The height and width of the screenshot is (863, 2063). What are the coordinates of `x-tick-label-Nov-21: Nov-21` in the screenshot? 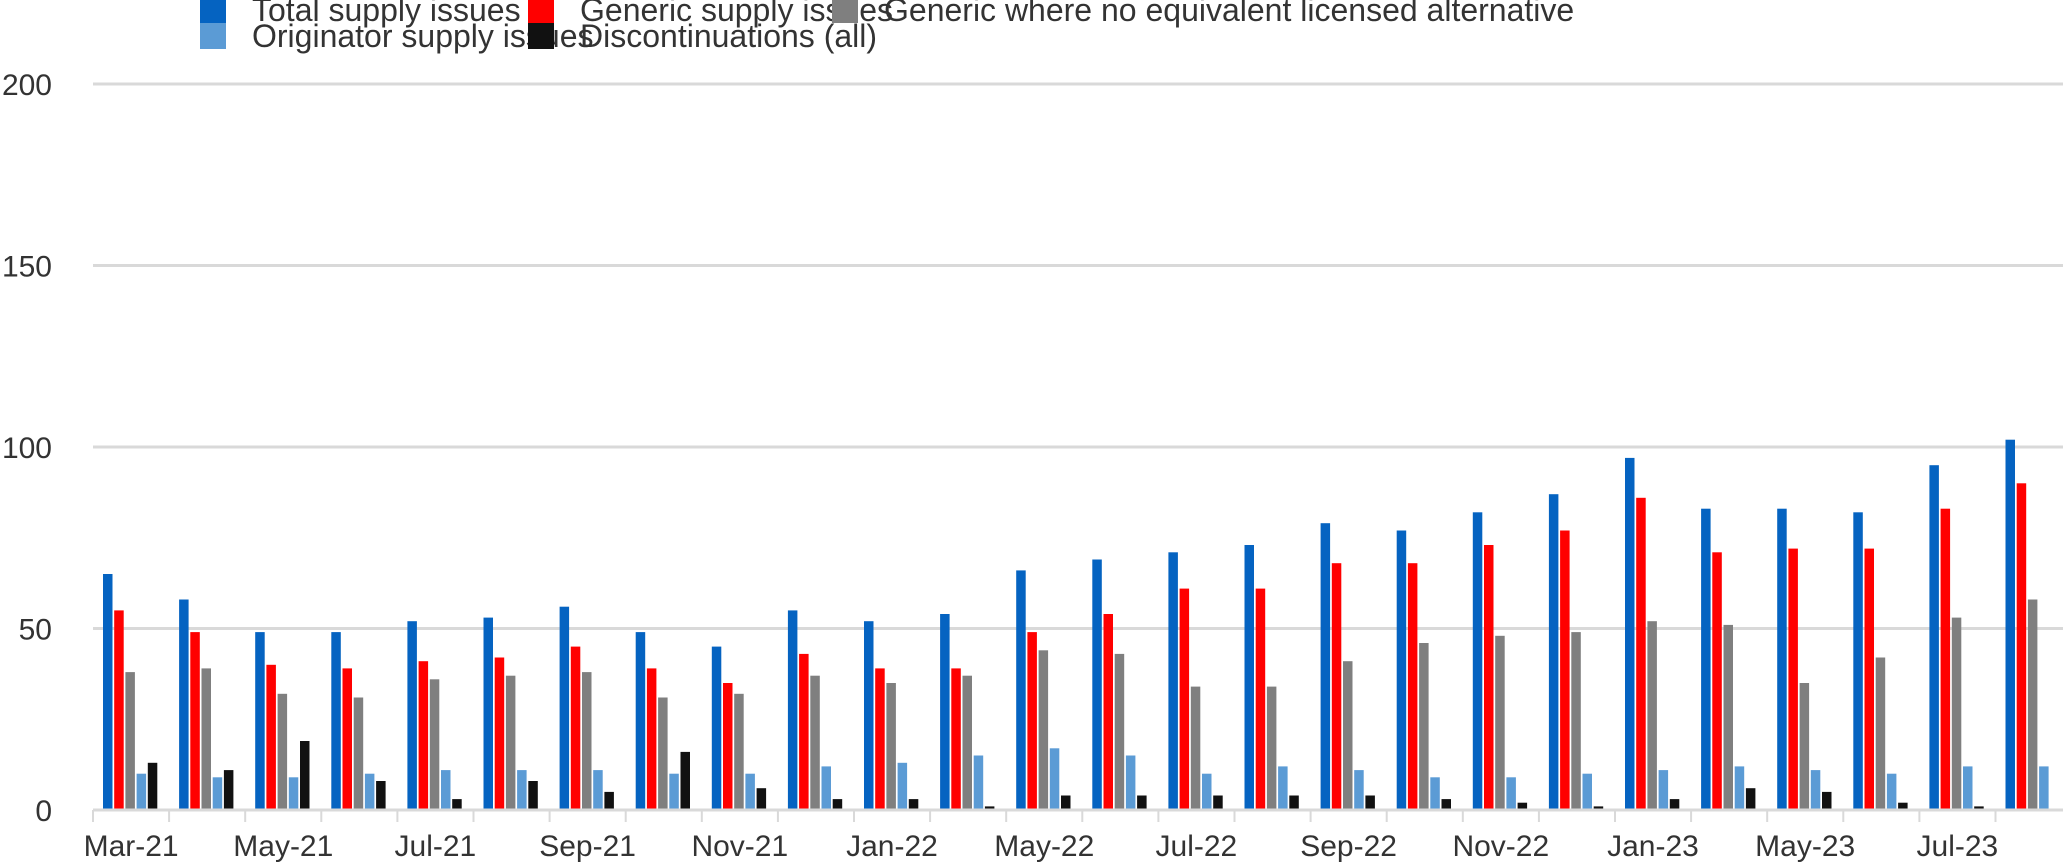 It's located at (739, 846).